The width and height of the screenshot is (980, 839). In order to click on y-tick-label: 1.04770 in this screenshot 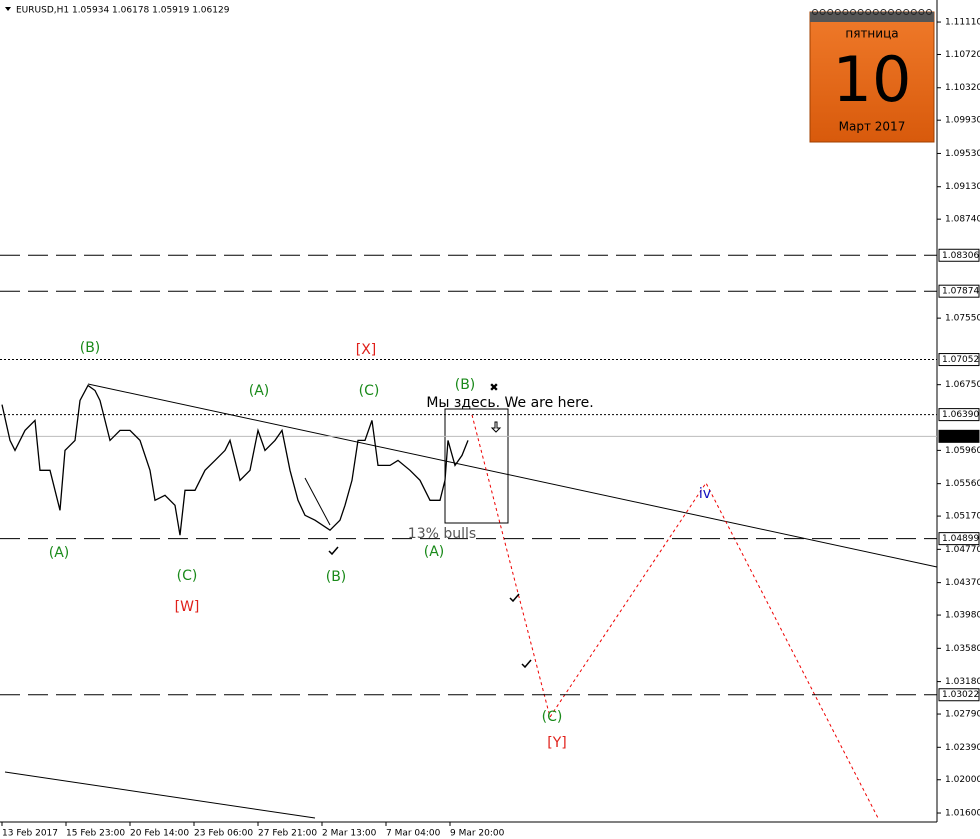, I will do `click(962, 550)`.